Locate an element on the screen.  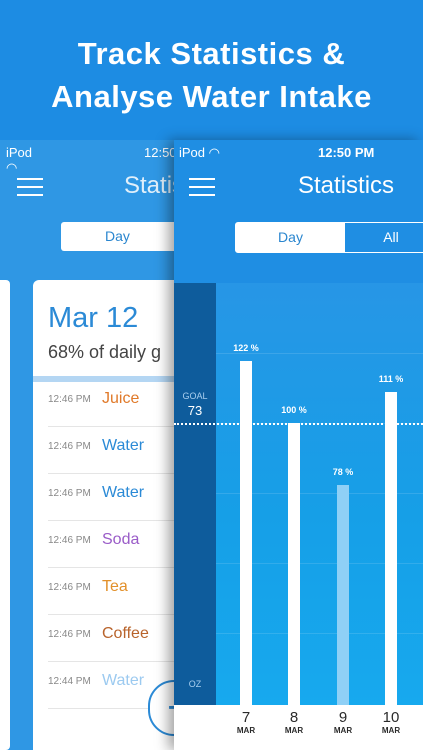
card-date: Mar 12 is located at coordinates (93, 318).